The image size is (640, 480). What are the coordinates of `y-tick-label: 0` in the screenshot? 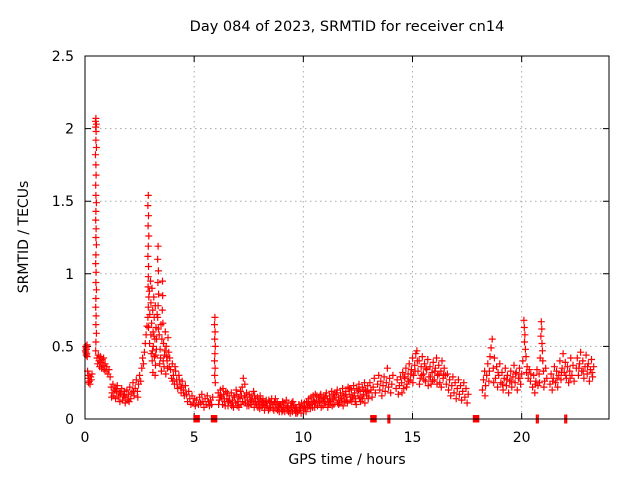 It's located at (69, 420).